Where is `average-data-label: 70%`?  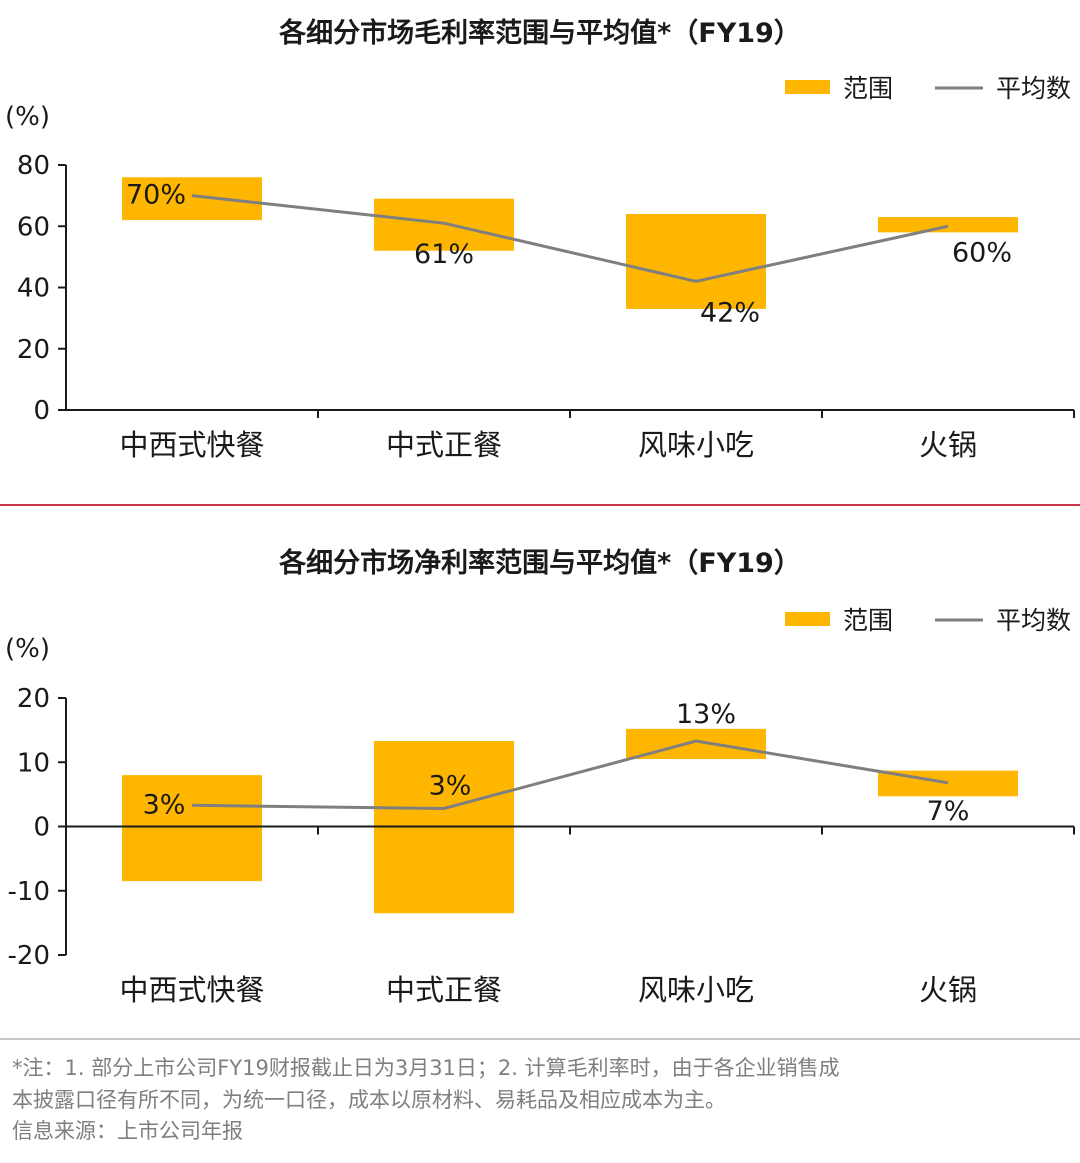
average-data-label: 70% is located at coordinates (156, 195).